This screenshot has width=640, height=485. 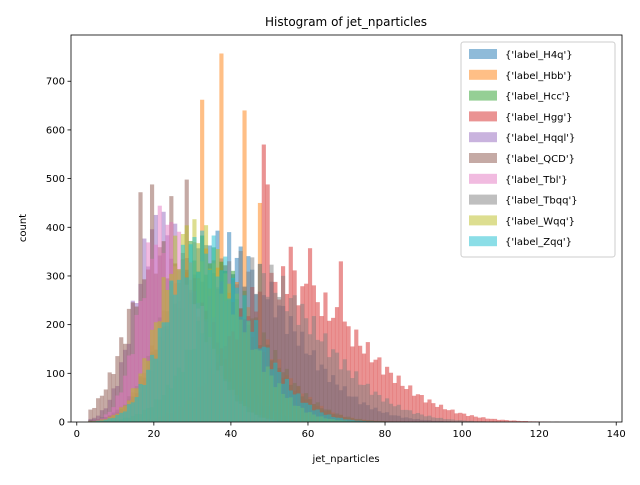 I want to click on legend-label: {'label_Zqq'}, so click(x=538, y=242).